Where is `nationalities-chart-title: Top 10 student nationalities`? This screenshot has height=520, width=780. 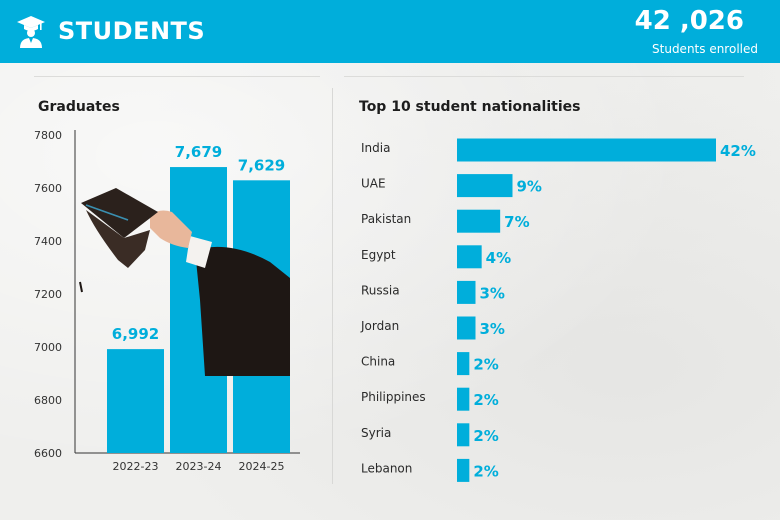
nationalities-chart-title: Top 10 student nationalities is located at coordinates (470, 107).